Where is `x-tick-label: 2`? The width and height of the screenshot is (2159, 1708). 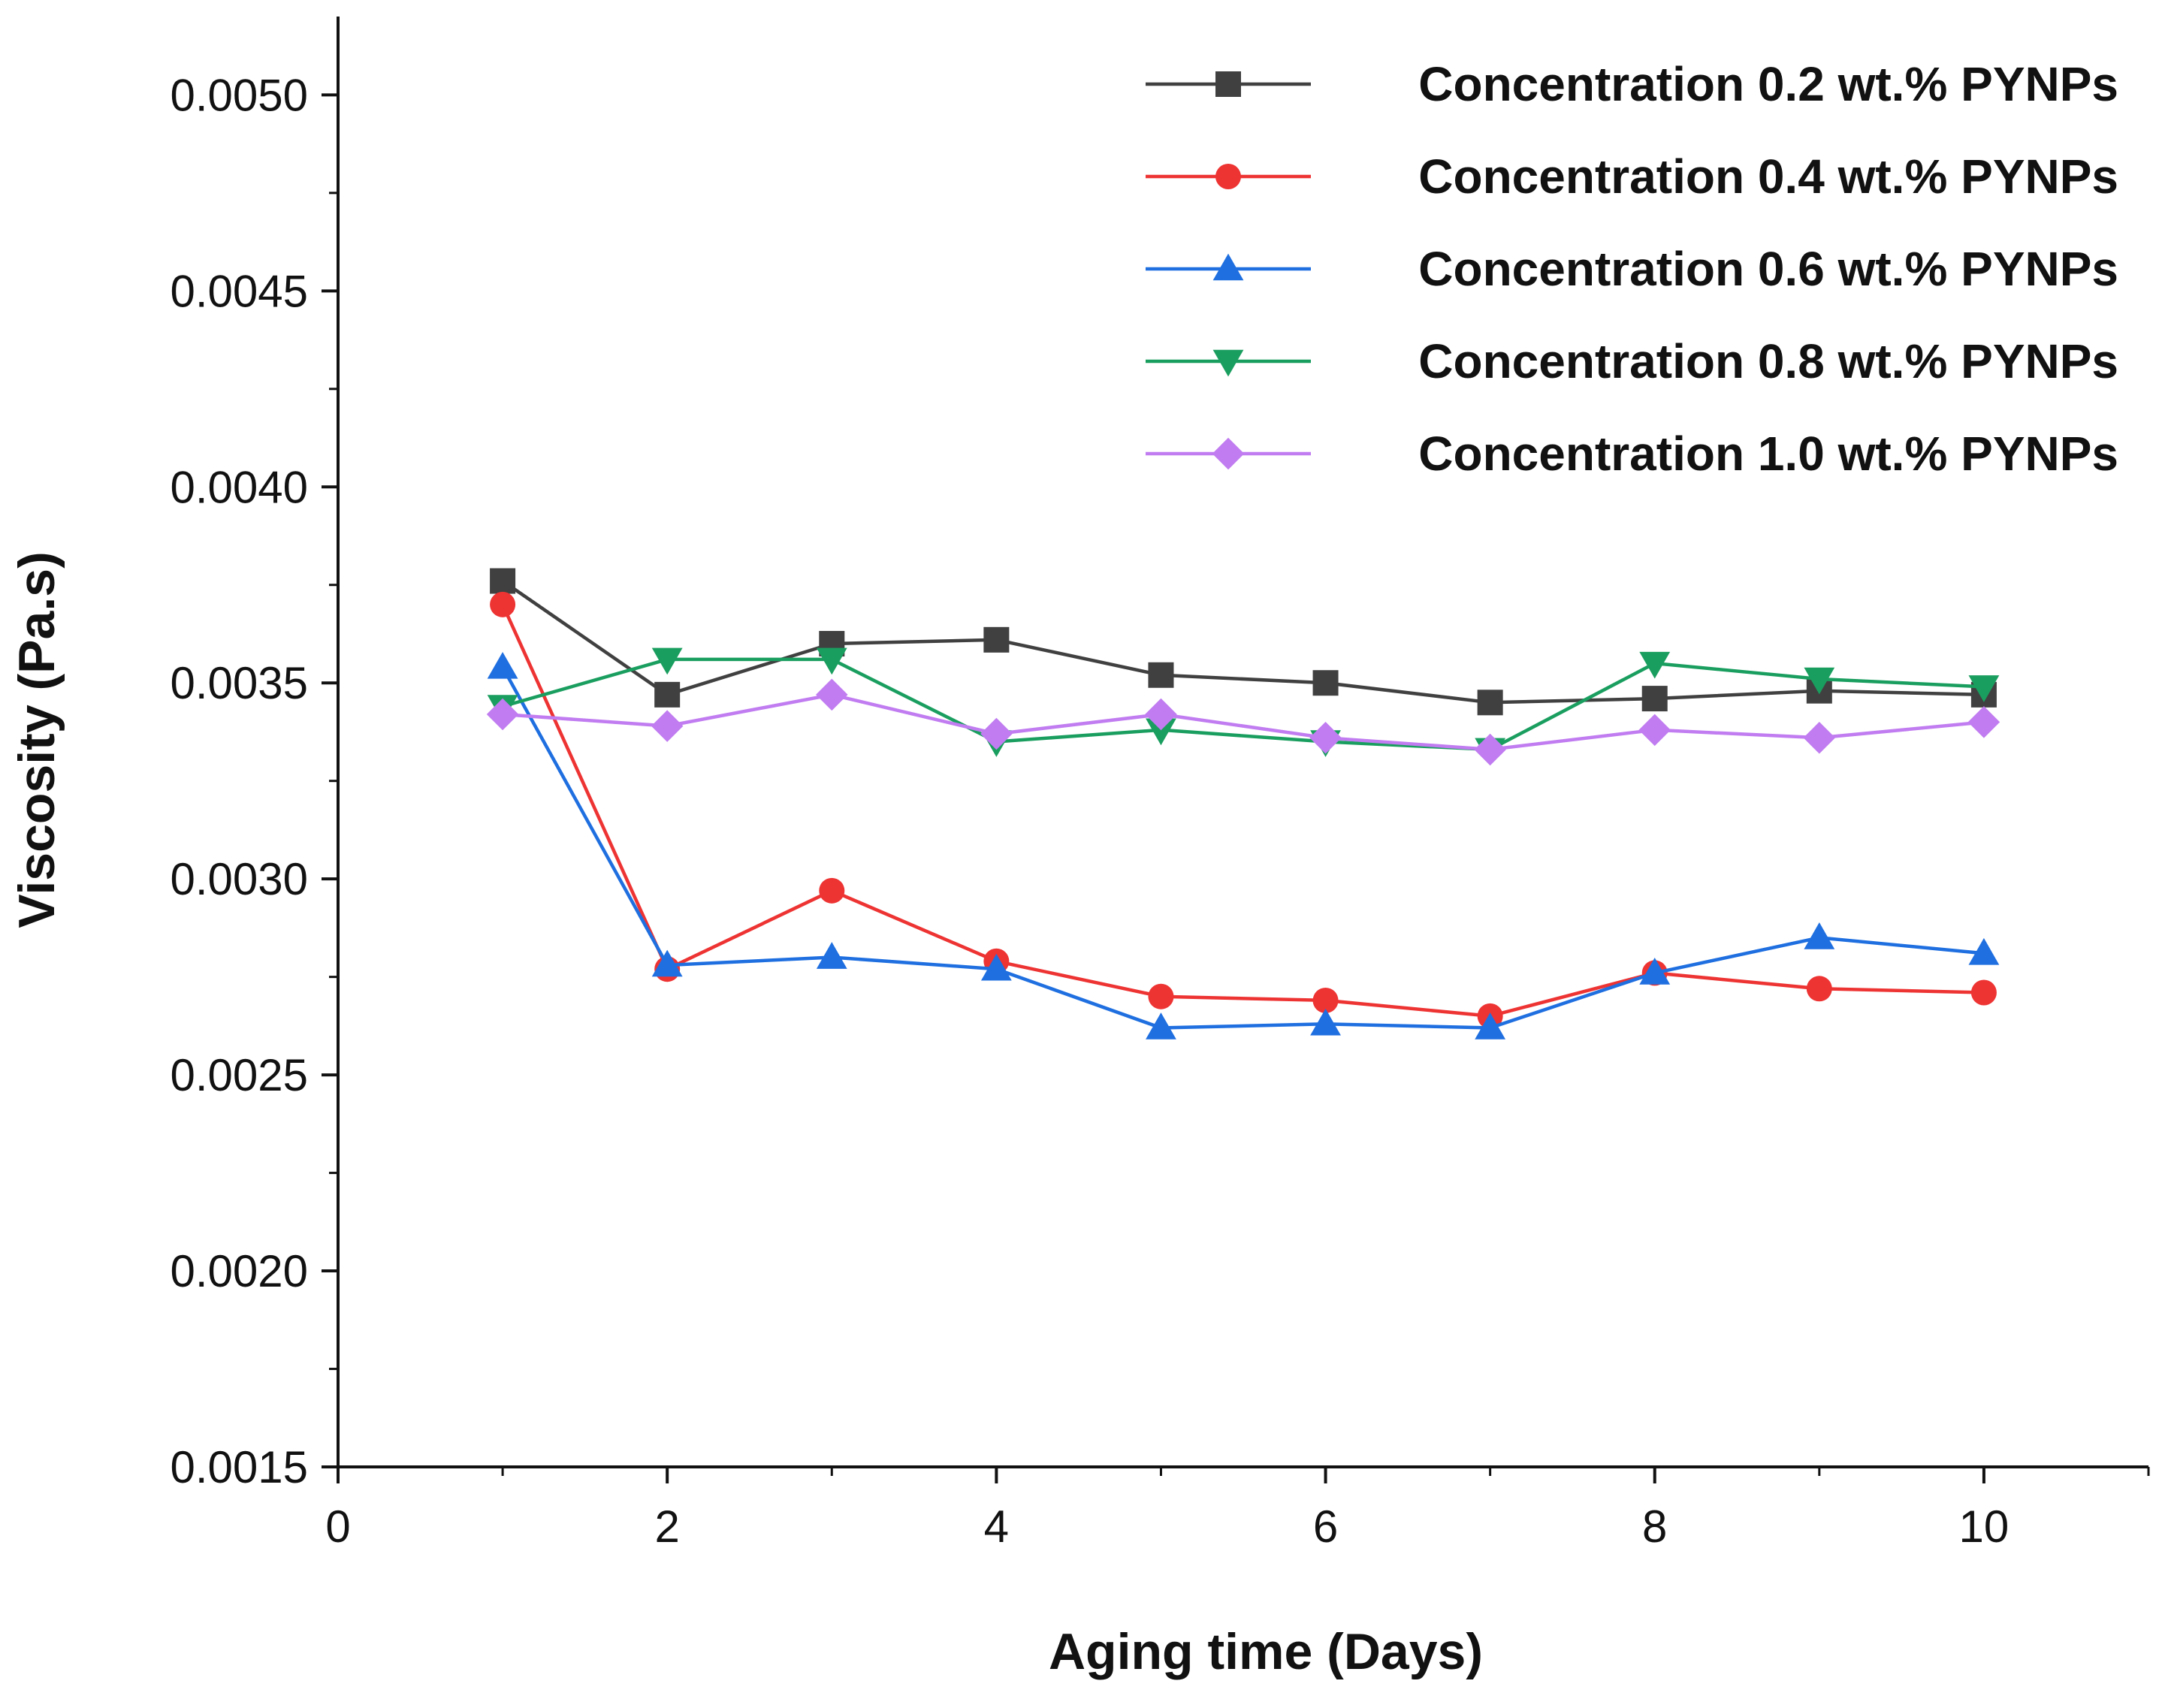
x-tick-label: 2 is located at coordinates (666, 1527).